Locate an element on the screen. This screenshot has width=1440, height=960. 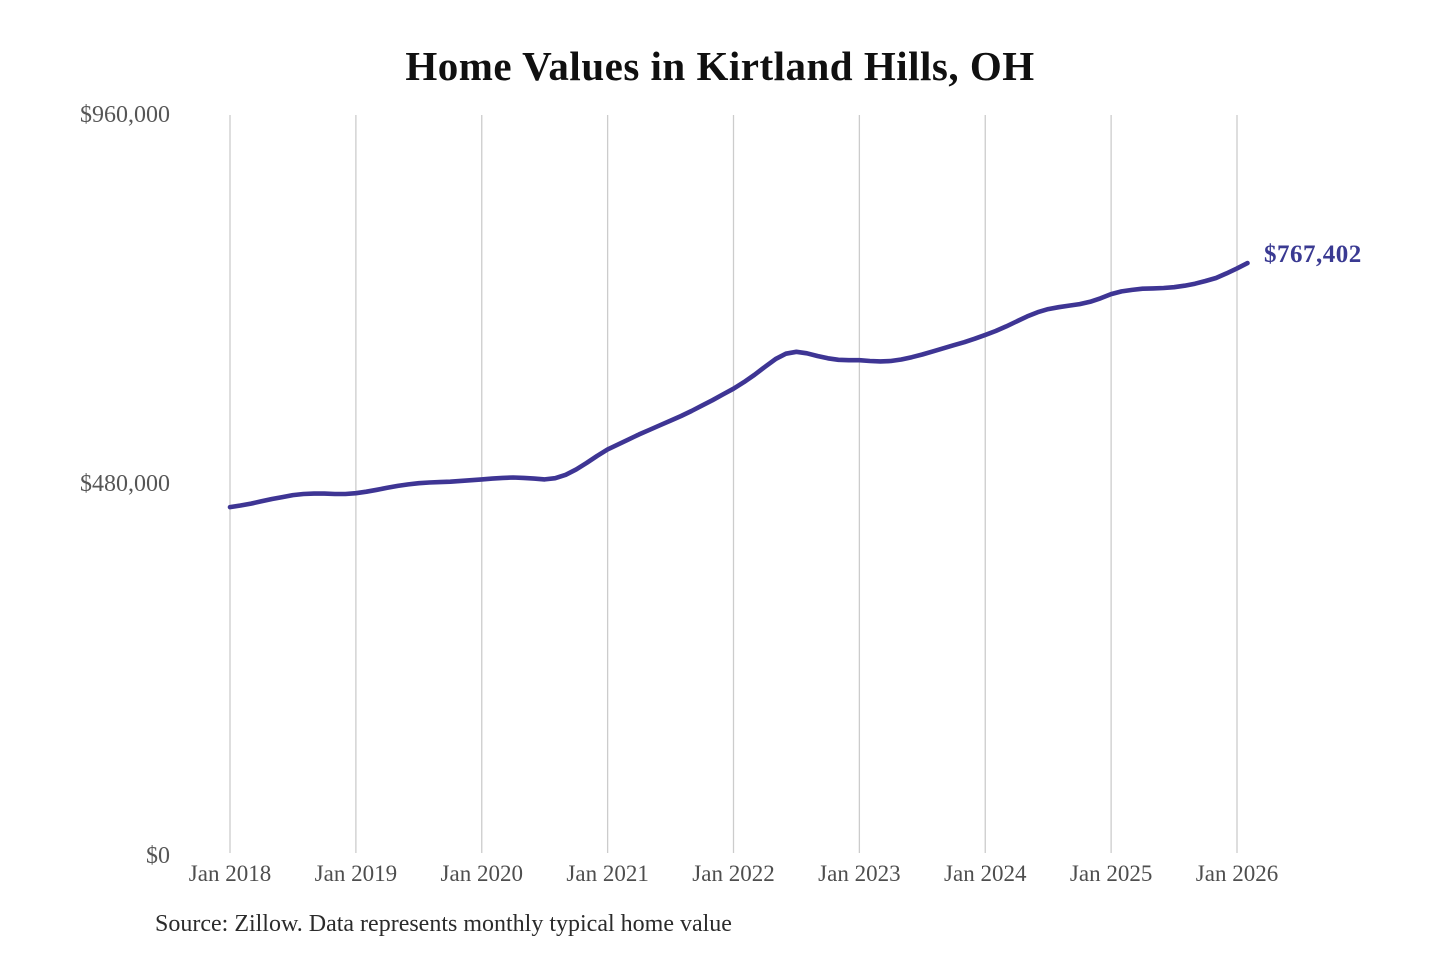
x-axis-tick-jan-2026: Jan 2026 is located at coordinates (1237, 873).